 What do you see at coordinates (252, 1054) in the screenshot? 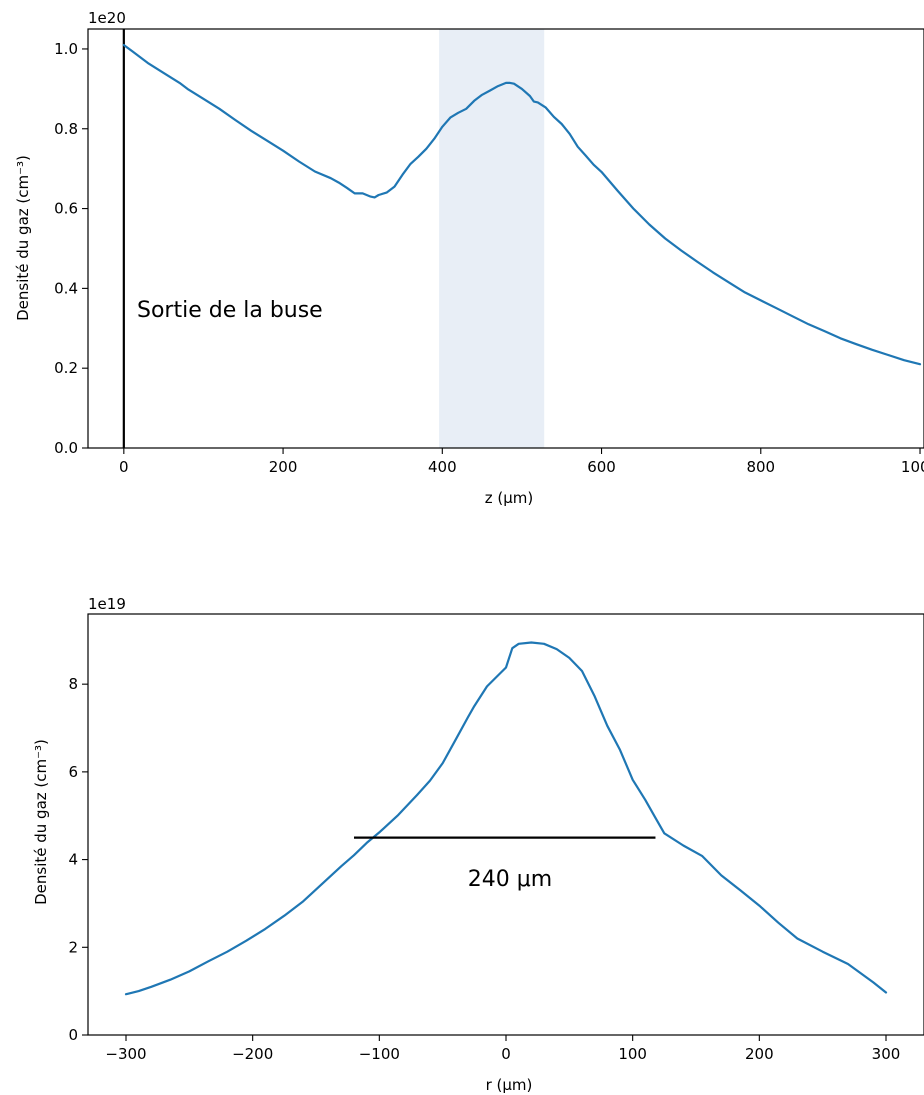
I see `x-tick-label: −200` at bounding box center [252, 1054].